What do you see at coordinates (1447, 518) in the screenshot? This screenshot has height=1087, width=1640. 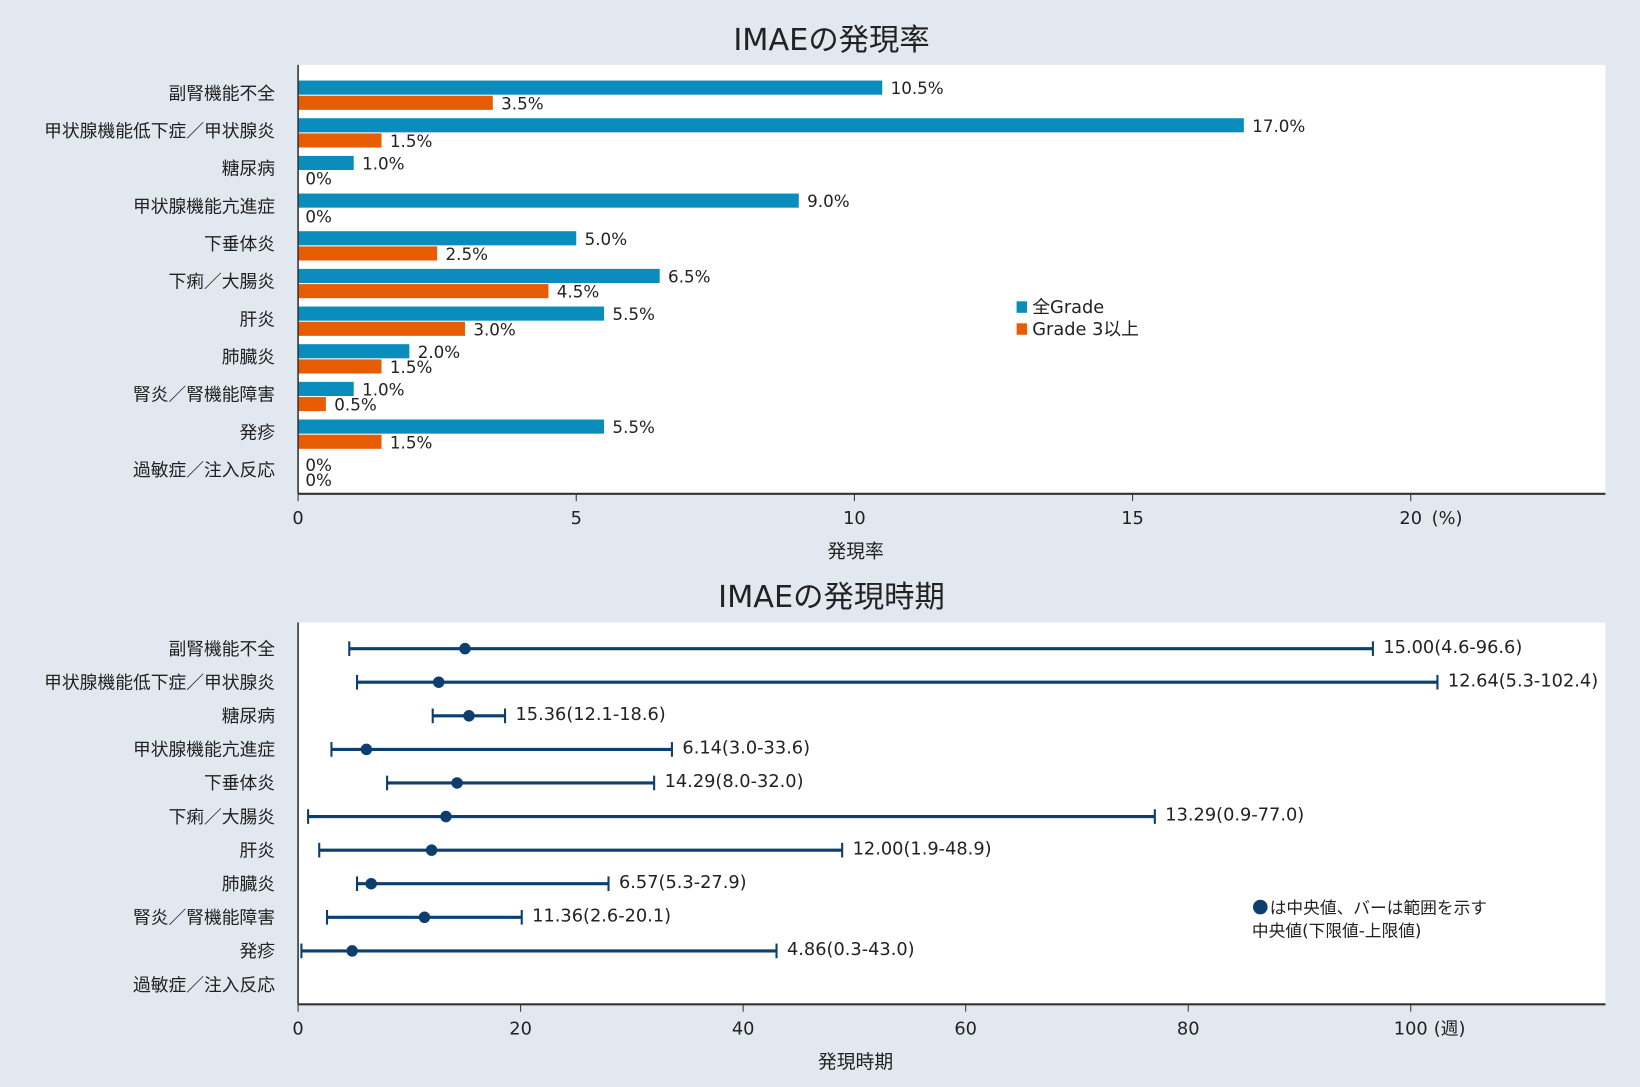 I see `x-unit-label: (%)` at bounding box center [1447, 518].